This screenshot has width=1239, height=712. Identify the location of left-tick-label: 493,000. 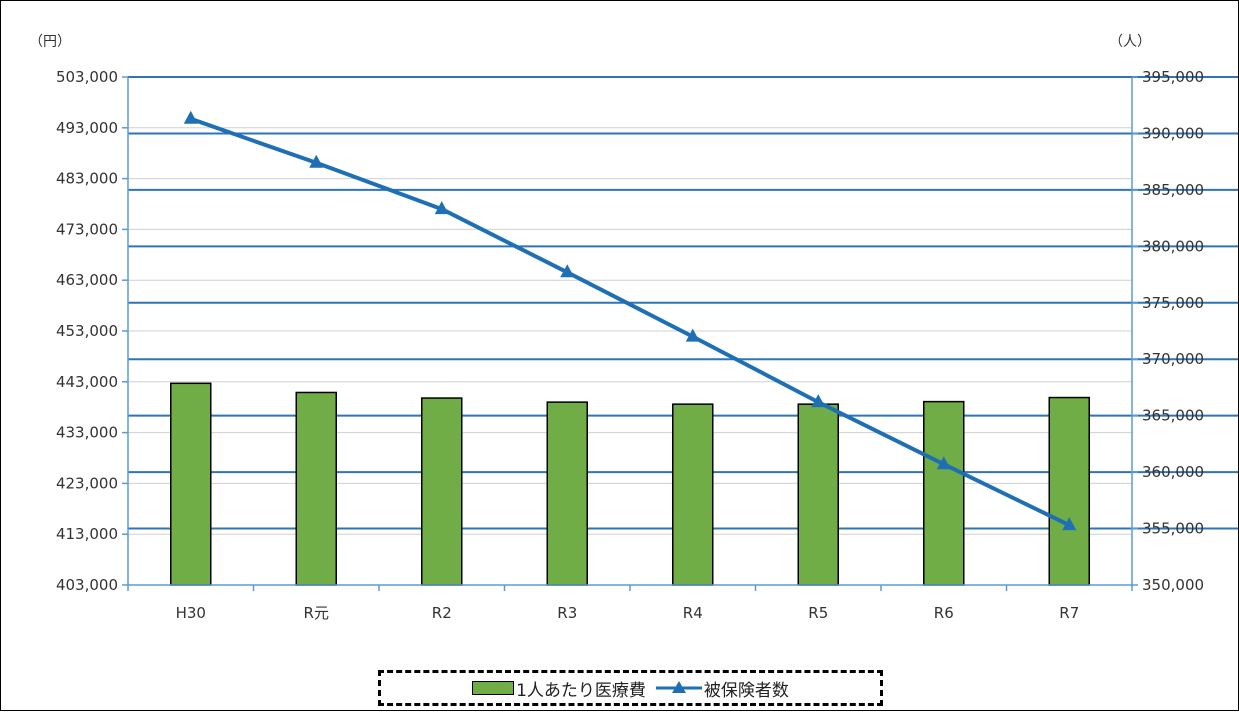
(87, 128).